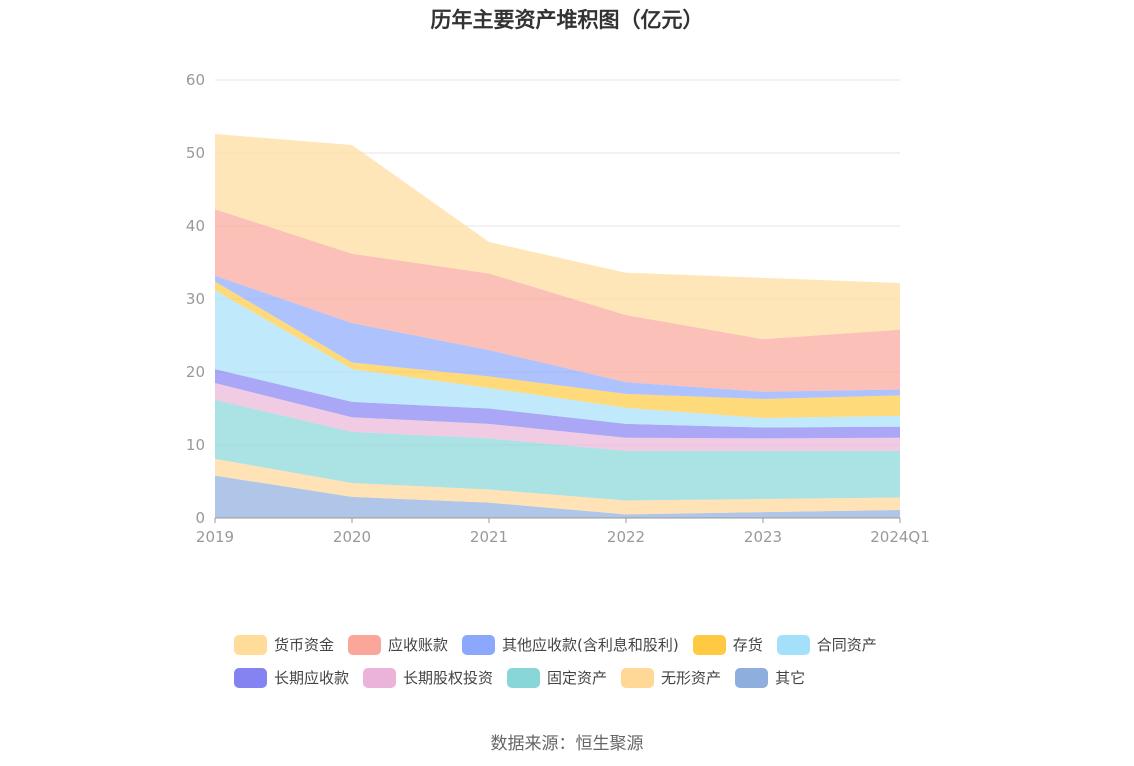 This screenshot has height=766, width=1134. I want to click on legend-item: 长期应收款, so click(291, 677).